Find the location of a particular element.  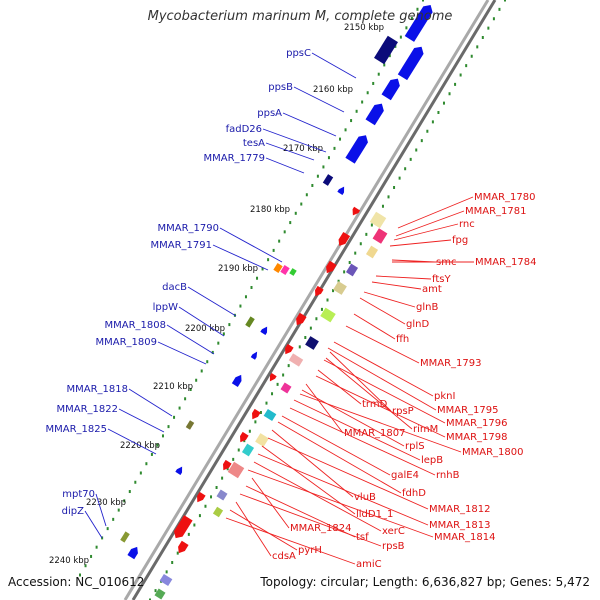

leader-line-fpg is located at coordinates (420, 243).